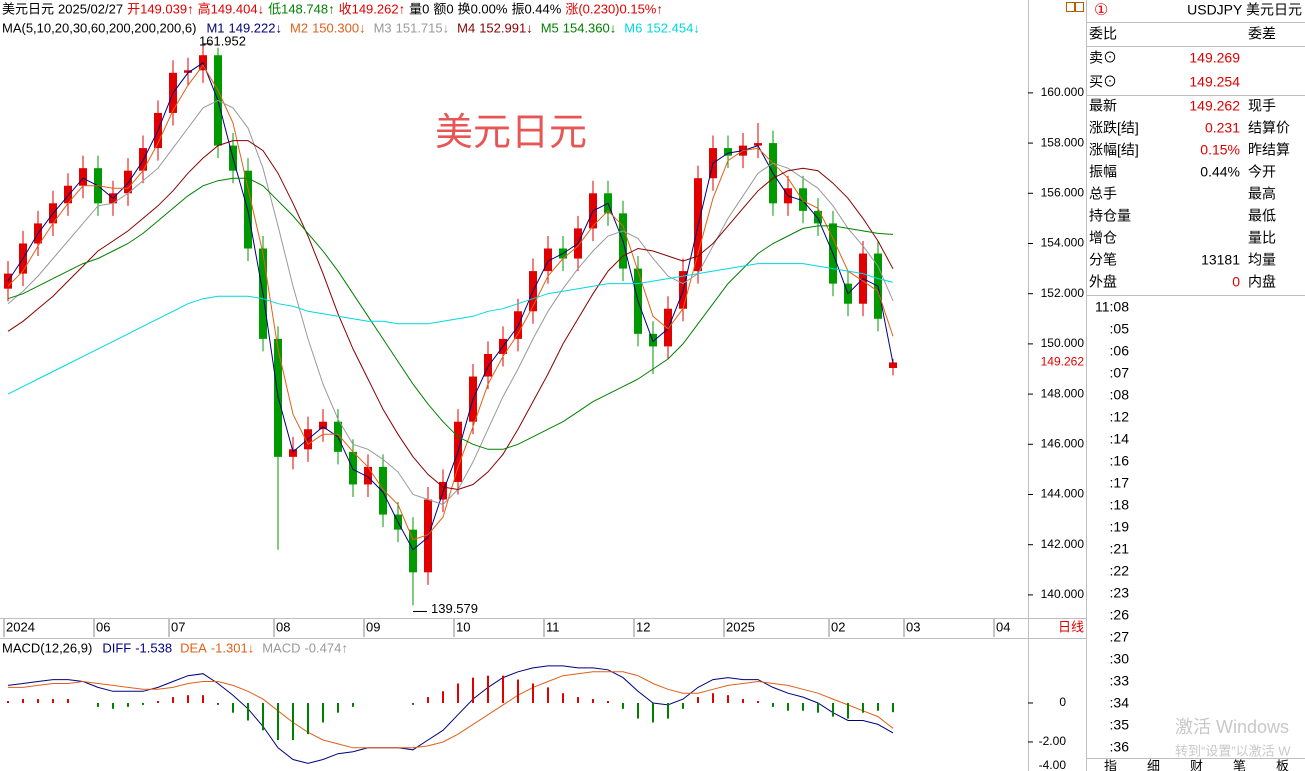 The image size is (1305, 771). What do you see at coordinates (1062, 702) in the screenshot?
I see `y-tick-label: 0` at bounding box center [1062, 702].